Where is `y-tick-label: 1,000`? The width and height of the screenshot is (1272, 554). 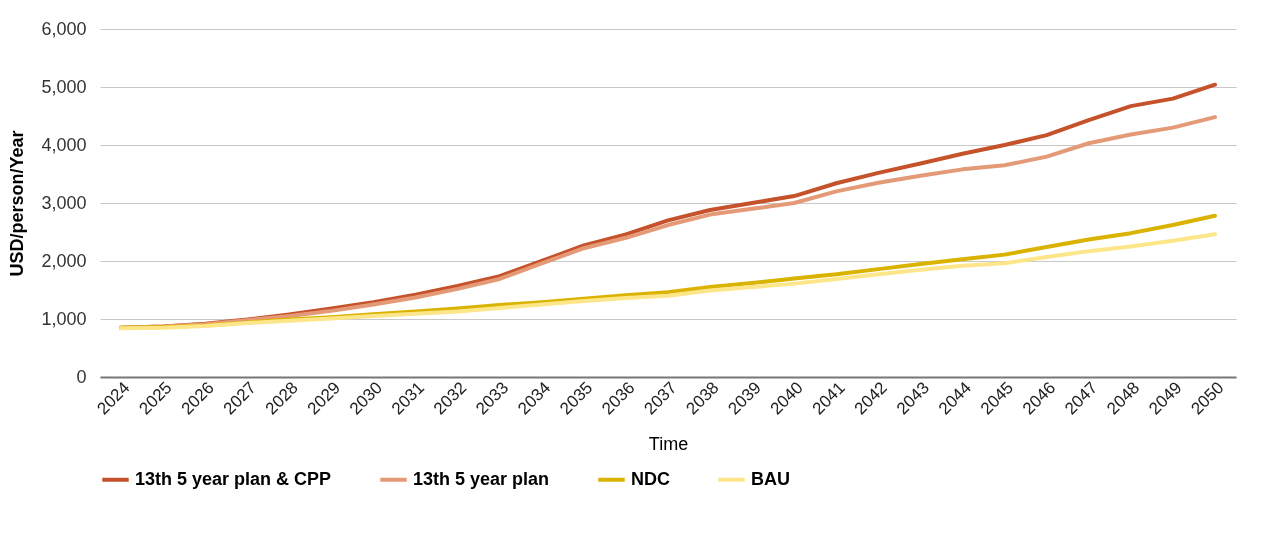 y-tick-label: 1,000 is located at coordinates (64, 318).